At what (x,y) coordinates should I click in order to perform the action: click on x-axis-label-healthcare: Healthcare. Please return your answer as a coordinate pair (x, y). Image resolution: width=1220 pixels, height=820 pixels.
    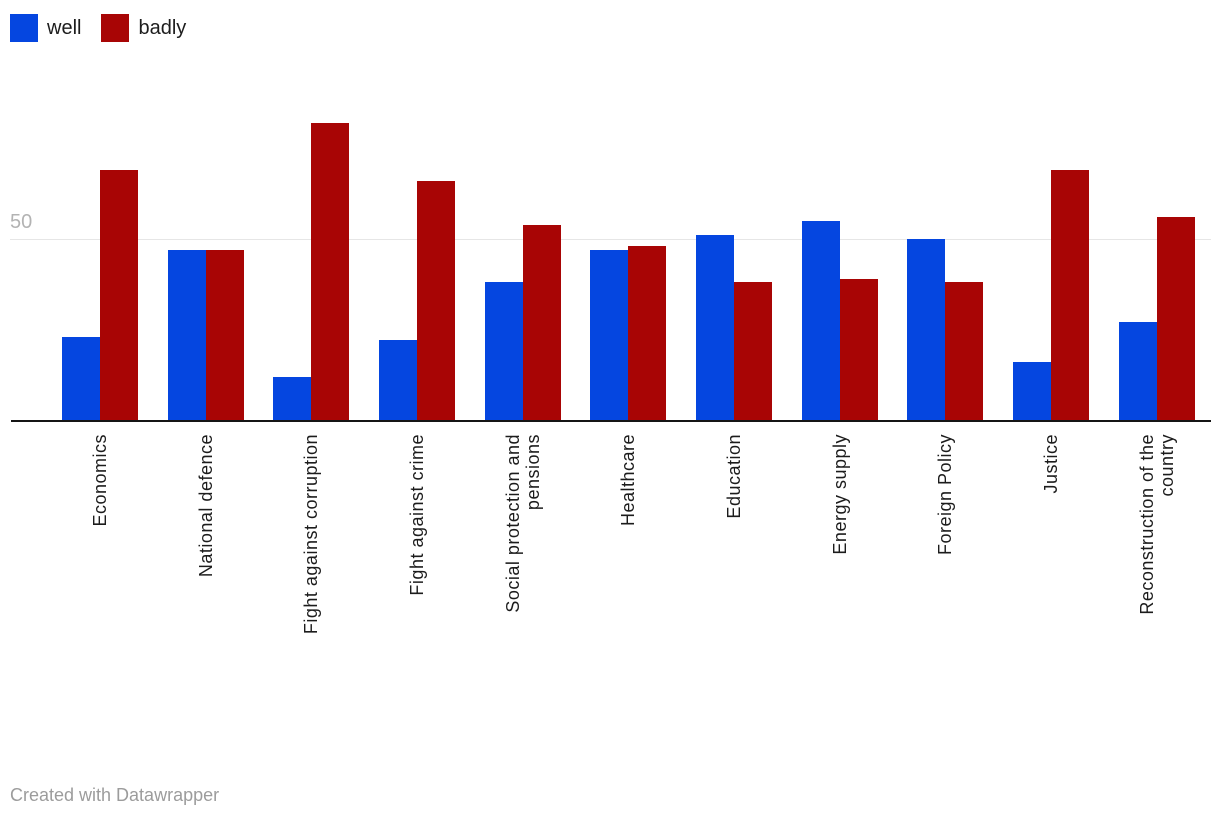
    Looking at the image, I should click on (628, 480).